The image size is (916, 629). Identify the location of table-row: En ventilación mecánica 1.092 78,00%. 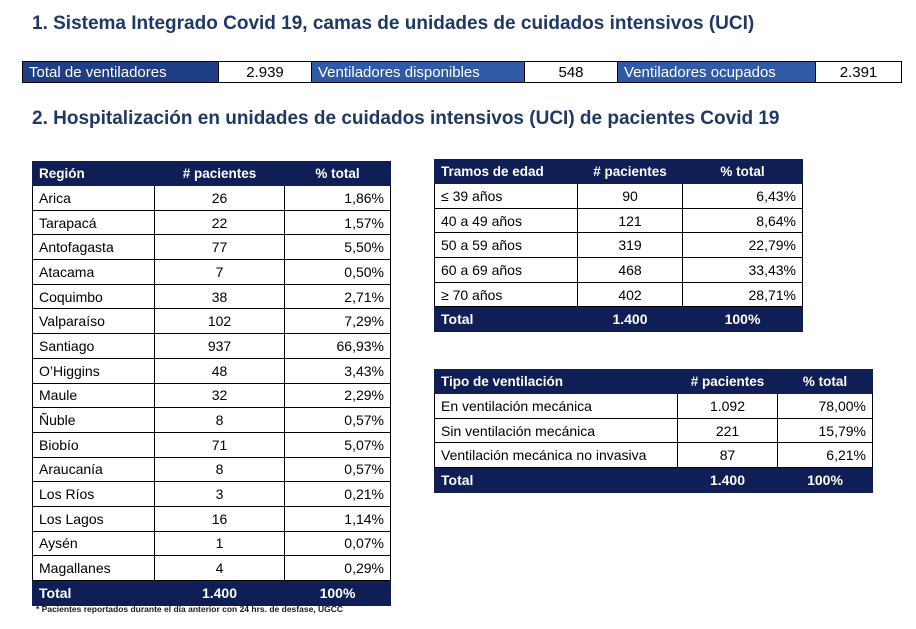
(653, 406).